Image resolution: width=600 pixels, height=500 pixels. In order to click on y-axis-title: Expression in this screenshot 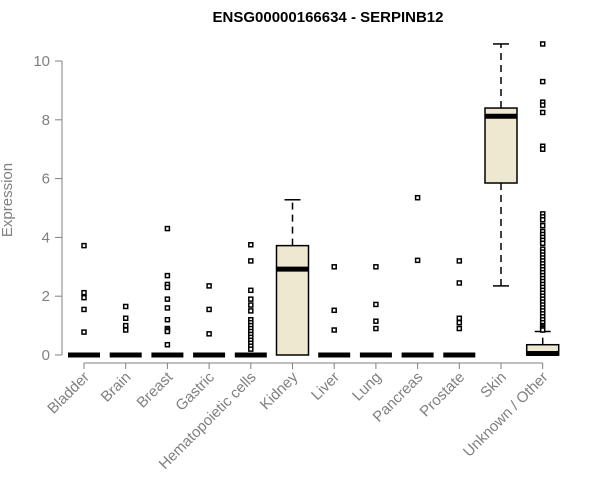, I will do `click(8, 200)`.